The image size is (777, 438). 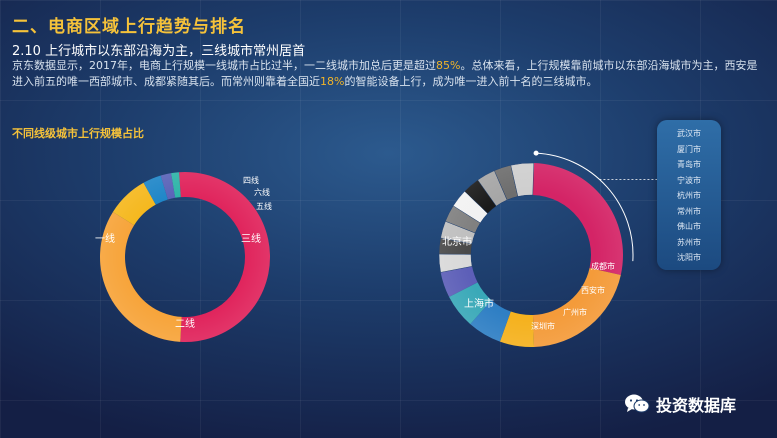 I want to click on legend-item: 常州市, so click(x=689, y=211).